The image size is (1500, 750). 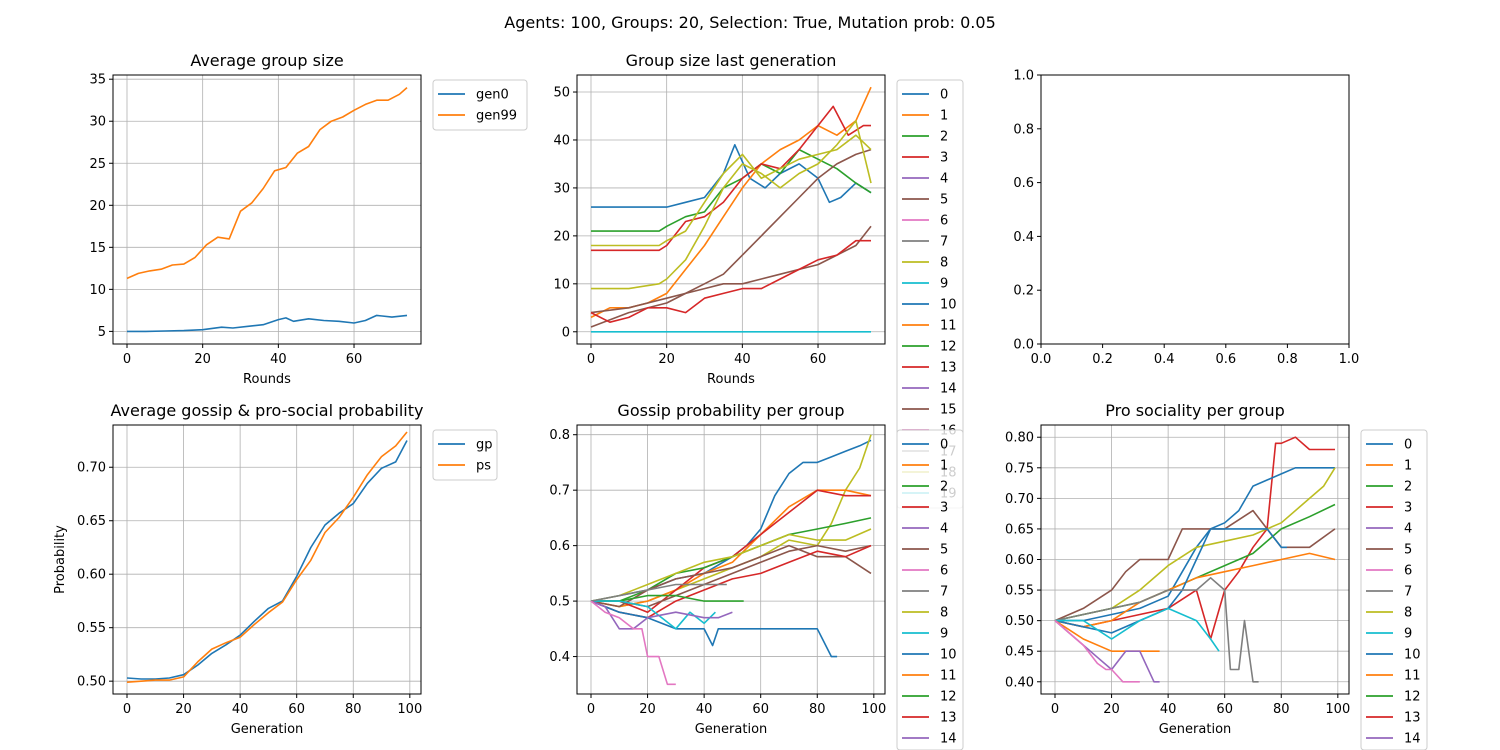 I want to click on series-group, so click(x=267, y=557).